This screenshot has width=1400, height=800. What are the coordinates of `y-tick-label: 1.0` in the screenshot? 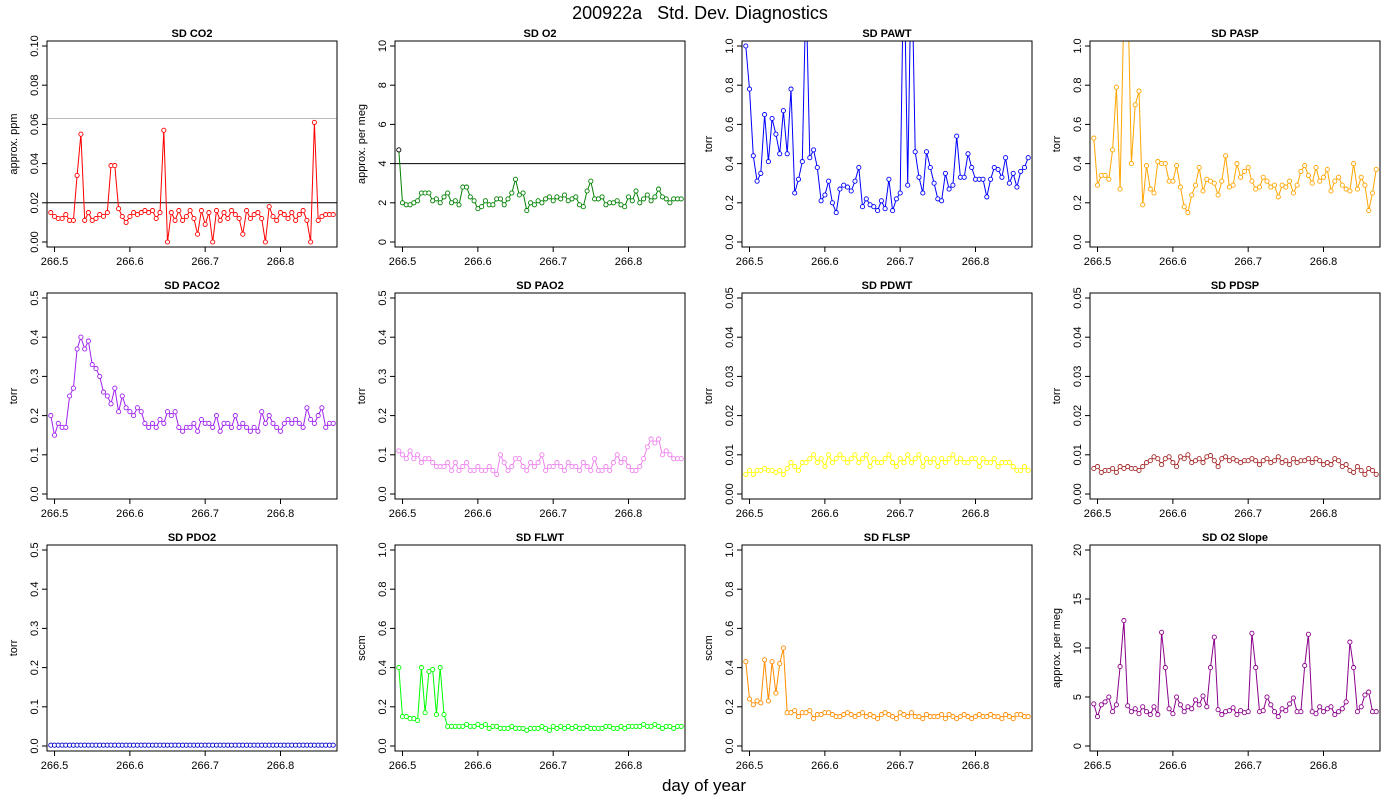 It's located at (1078, 45).